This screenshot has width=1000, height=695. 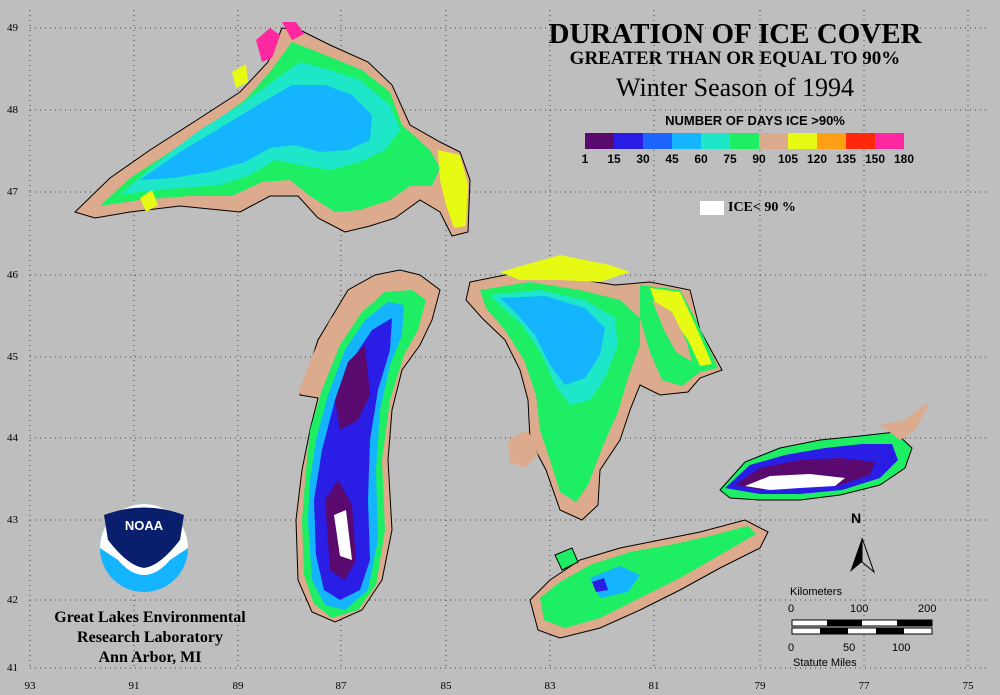 I want to click on lat-label: 46, so click(x=12, y=275).